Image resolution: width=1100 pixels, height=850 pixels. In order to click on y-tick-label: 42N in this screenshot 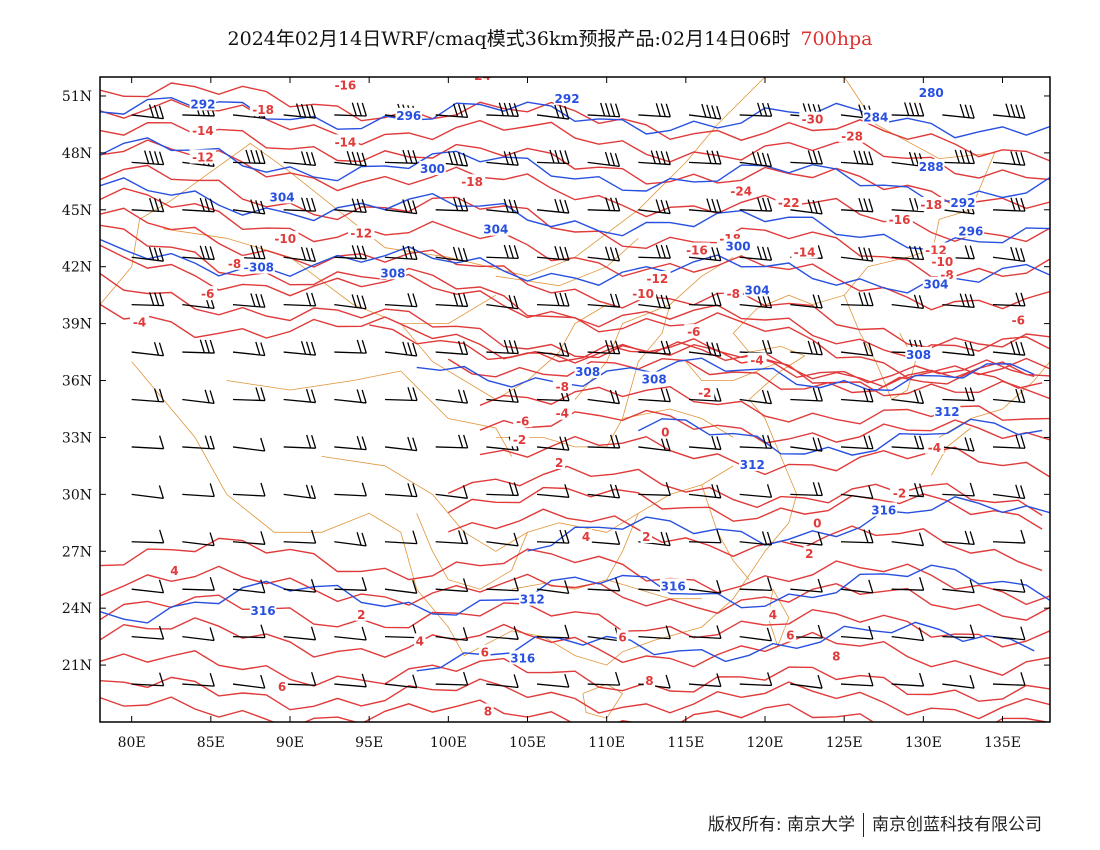, I will do `click(77, 268)`.